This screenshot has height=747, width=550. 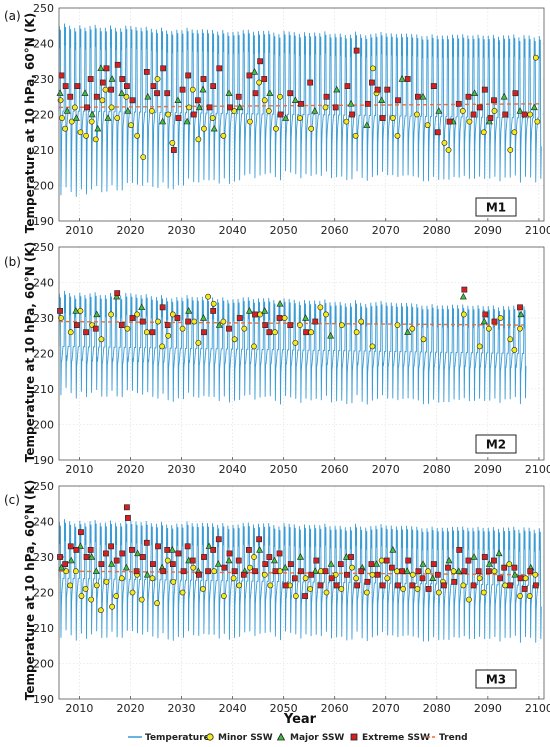 I want to click on ssw-markers-a, so click(x=298, y=103).